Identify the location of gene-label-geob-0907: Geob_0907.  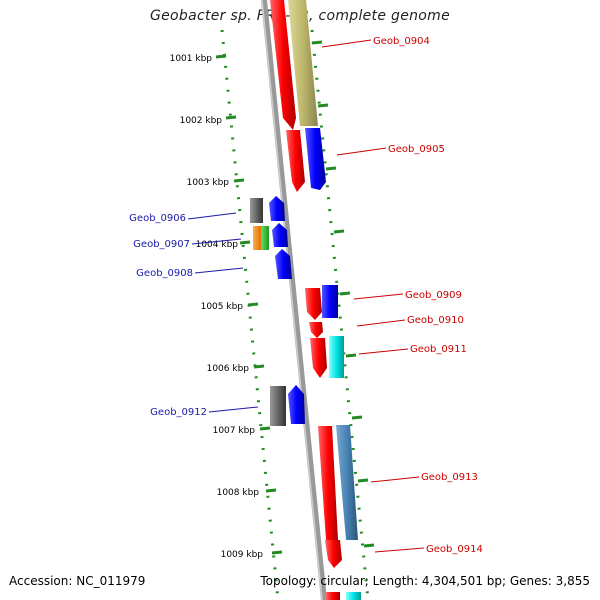
(161, 244).